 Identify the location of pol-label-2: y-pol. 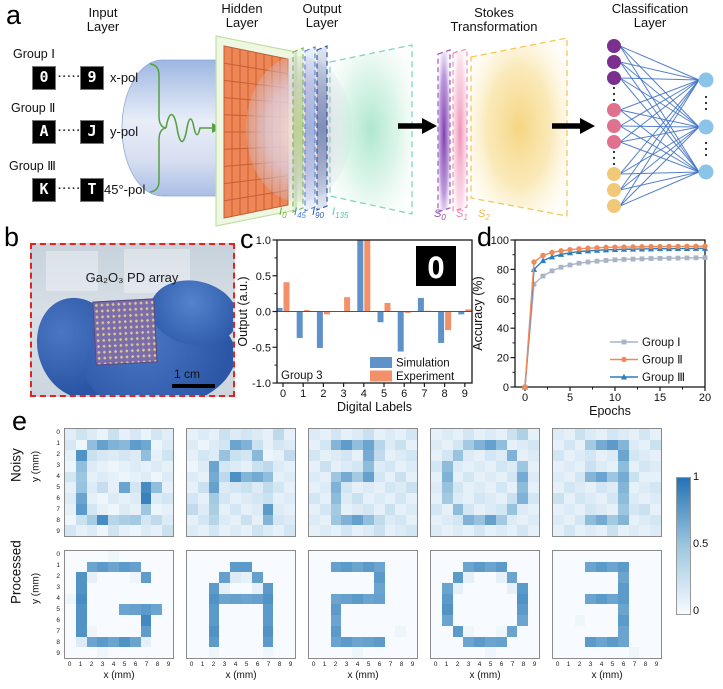
(124, 131).